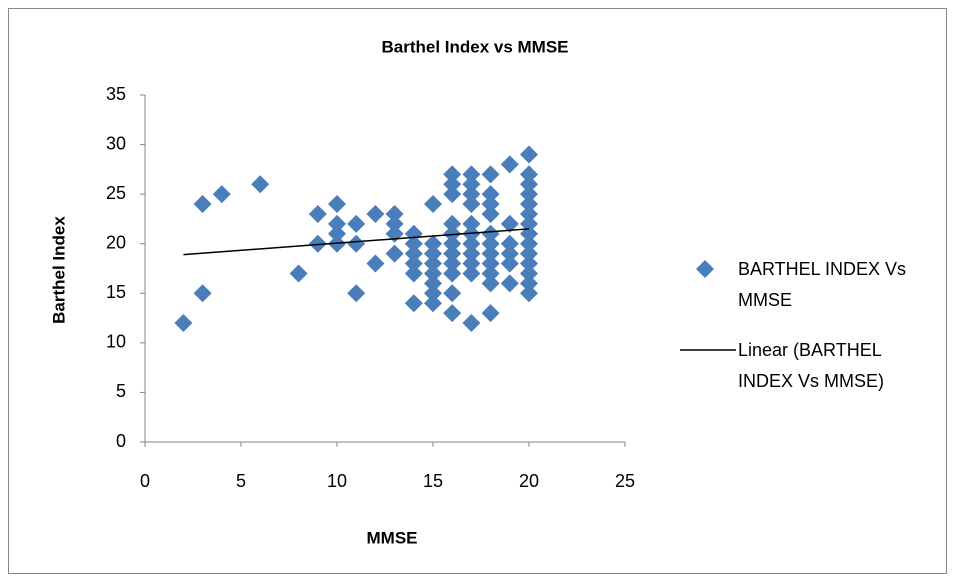  Describe the element at coordinates (822, 284) in the screenshot. I see `legend-label: BARTHEL INDEX Vs MMSE` at that location.